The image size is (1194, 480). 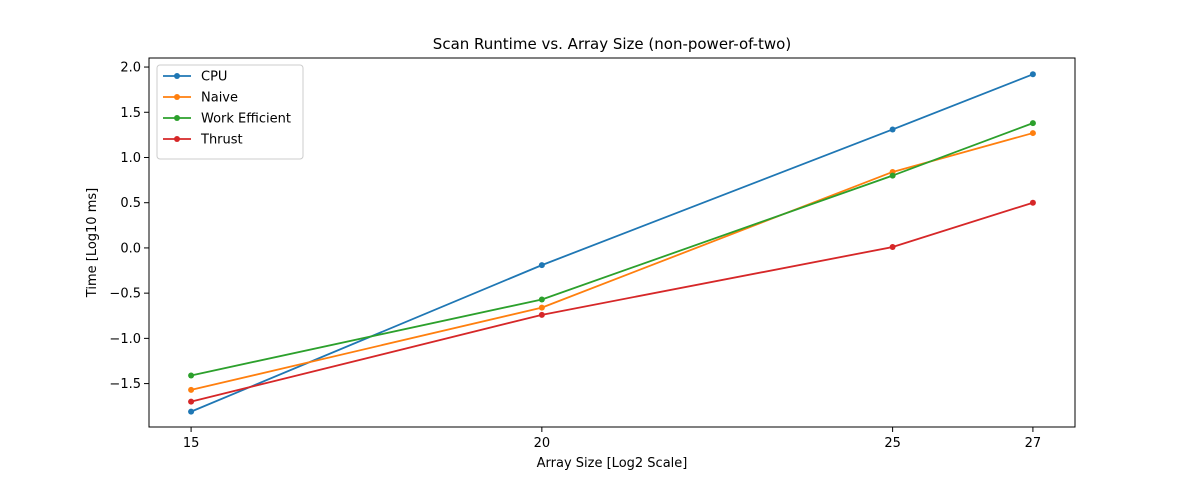 I want to click on y-tick-label: 0.0, so click(x=130, y=248).